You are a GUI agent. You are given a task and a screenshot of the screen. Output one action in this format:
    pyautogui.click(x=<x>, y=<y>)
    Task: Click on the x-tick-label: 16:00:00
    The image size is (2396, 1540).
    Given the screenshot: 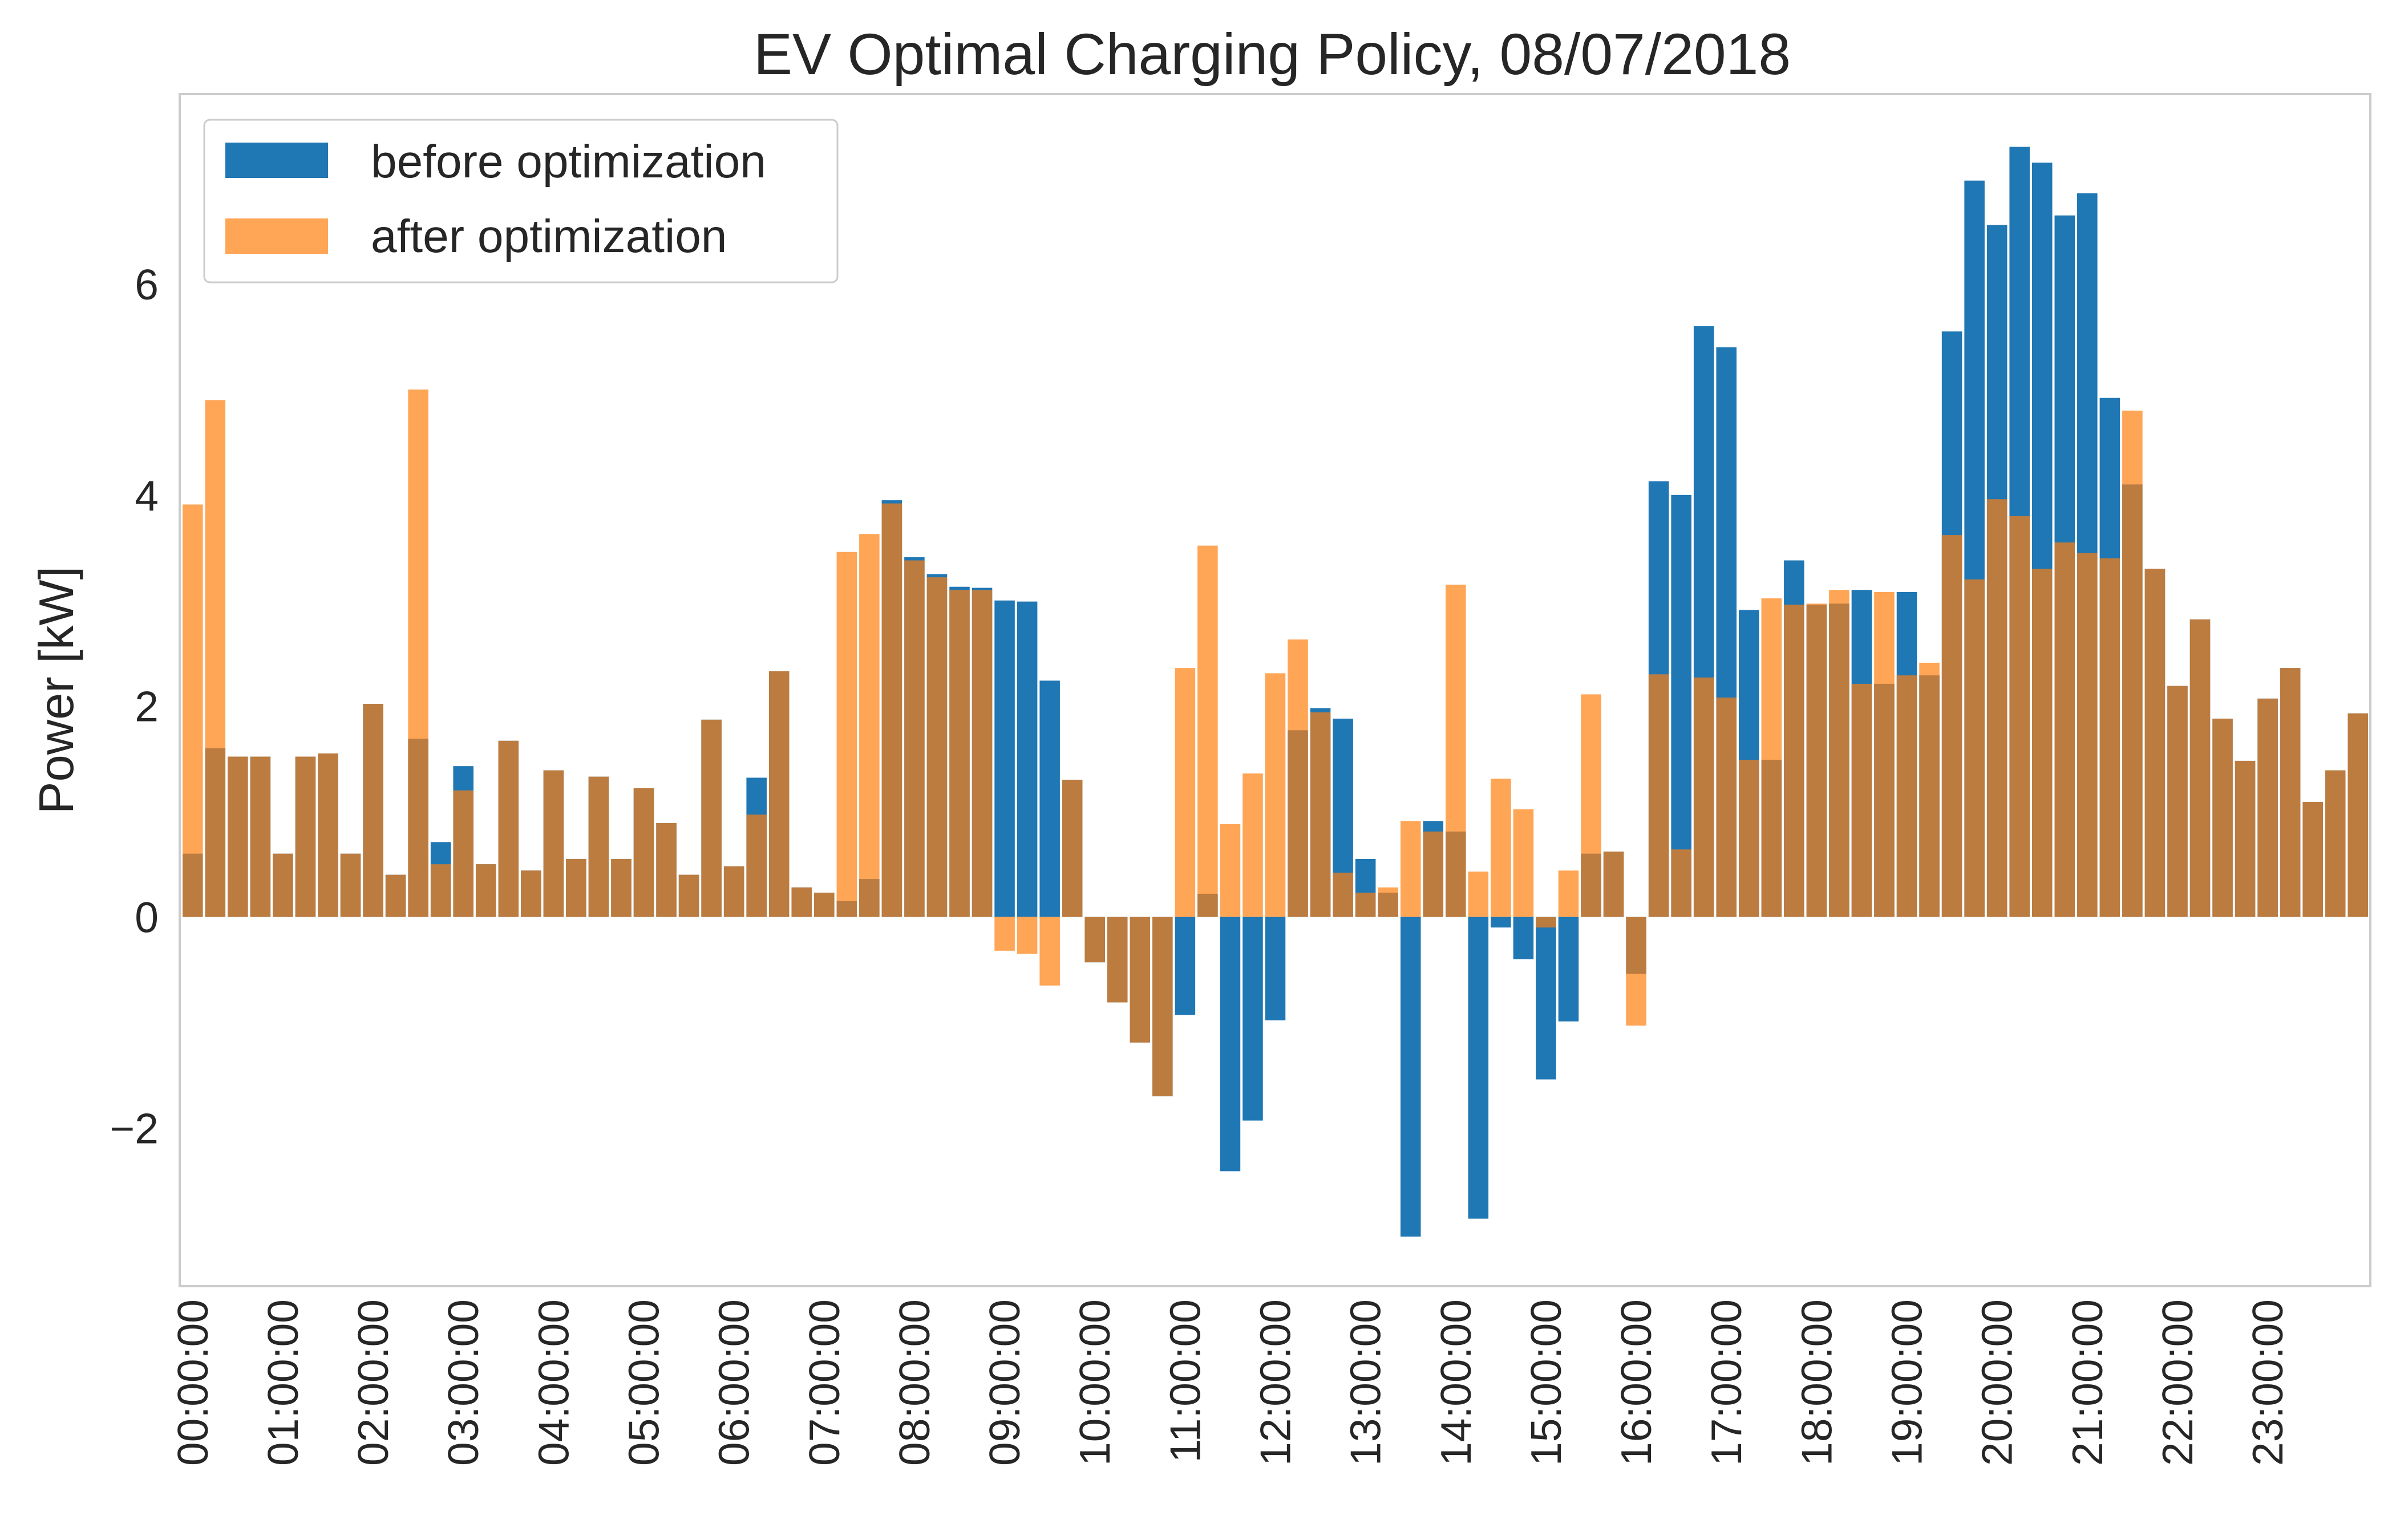 What is the action you would take?
    pyautogui.click(x=1636, y=1383)
    